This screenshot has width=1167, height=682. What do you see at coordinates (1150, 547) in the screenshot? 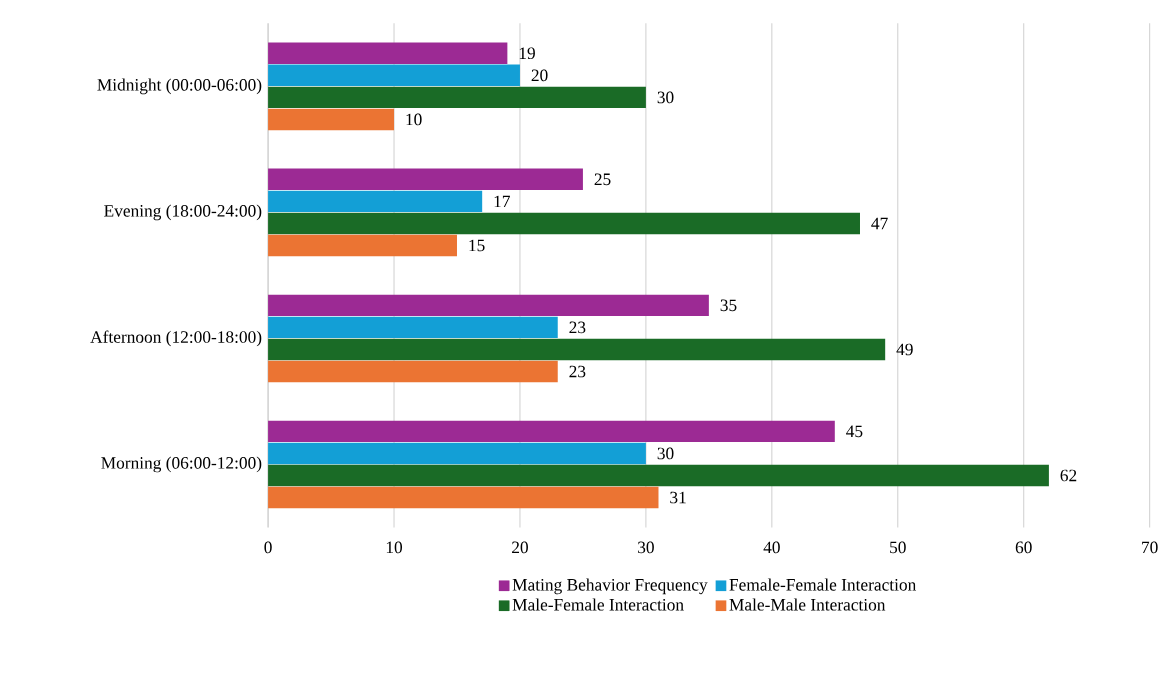
I see `x-tick-label: 70` at bounding box center [1150, 547].